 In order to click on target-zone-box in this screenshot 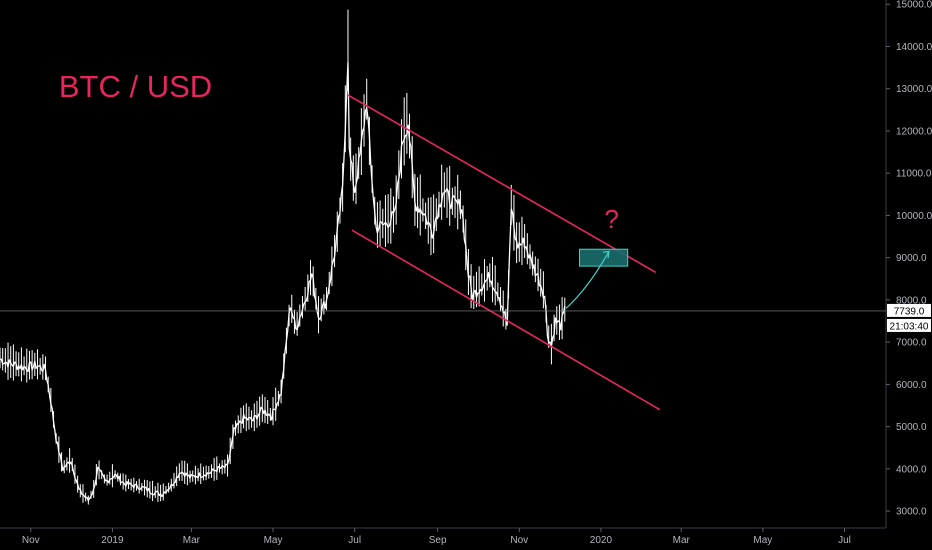, I will do `click(604, 257)`.